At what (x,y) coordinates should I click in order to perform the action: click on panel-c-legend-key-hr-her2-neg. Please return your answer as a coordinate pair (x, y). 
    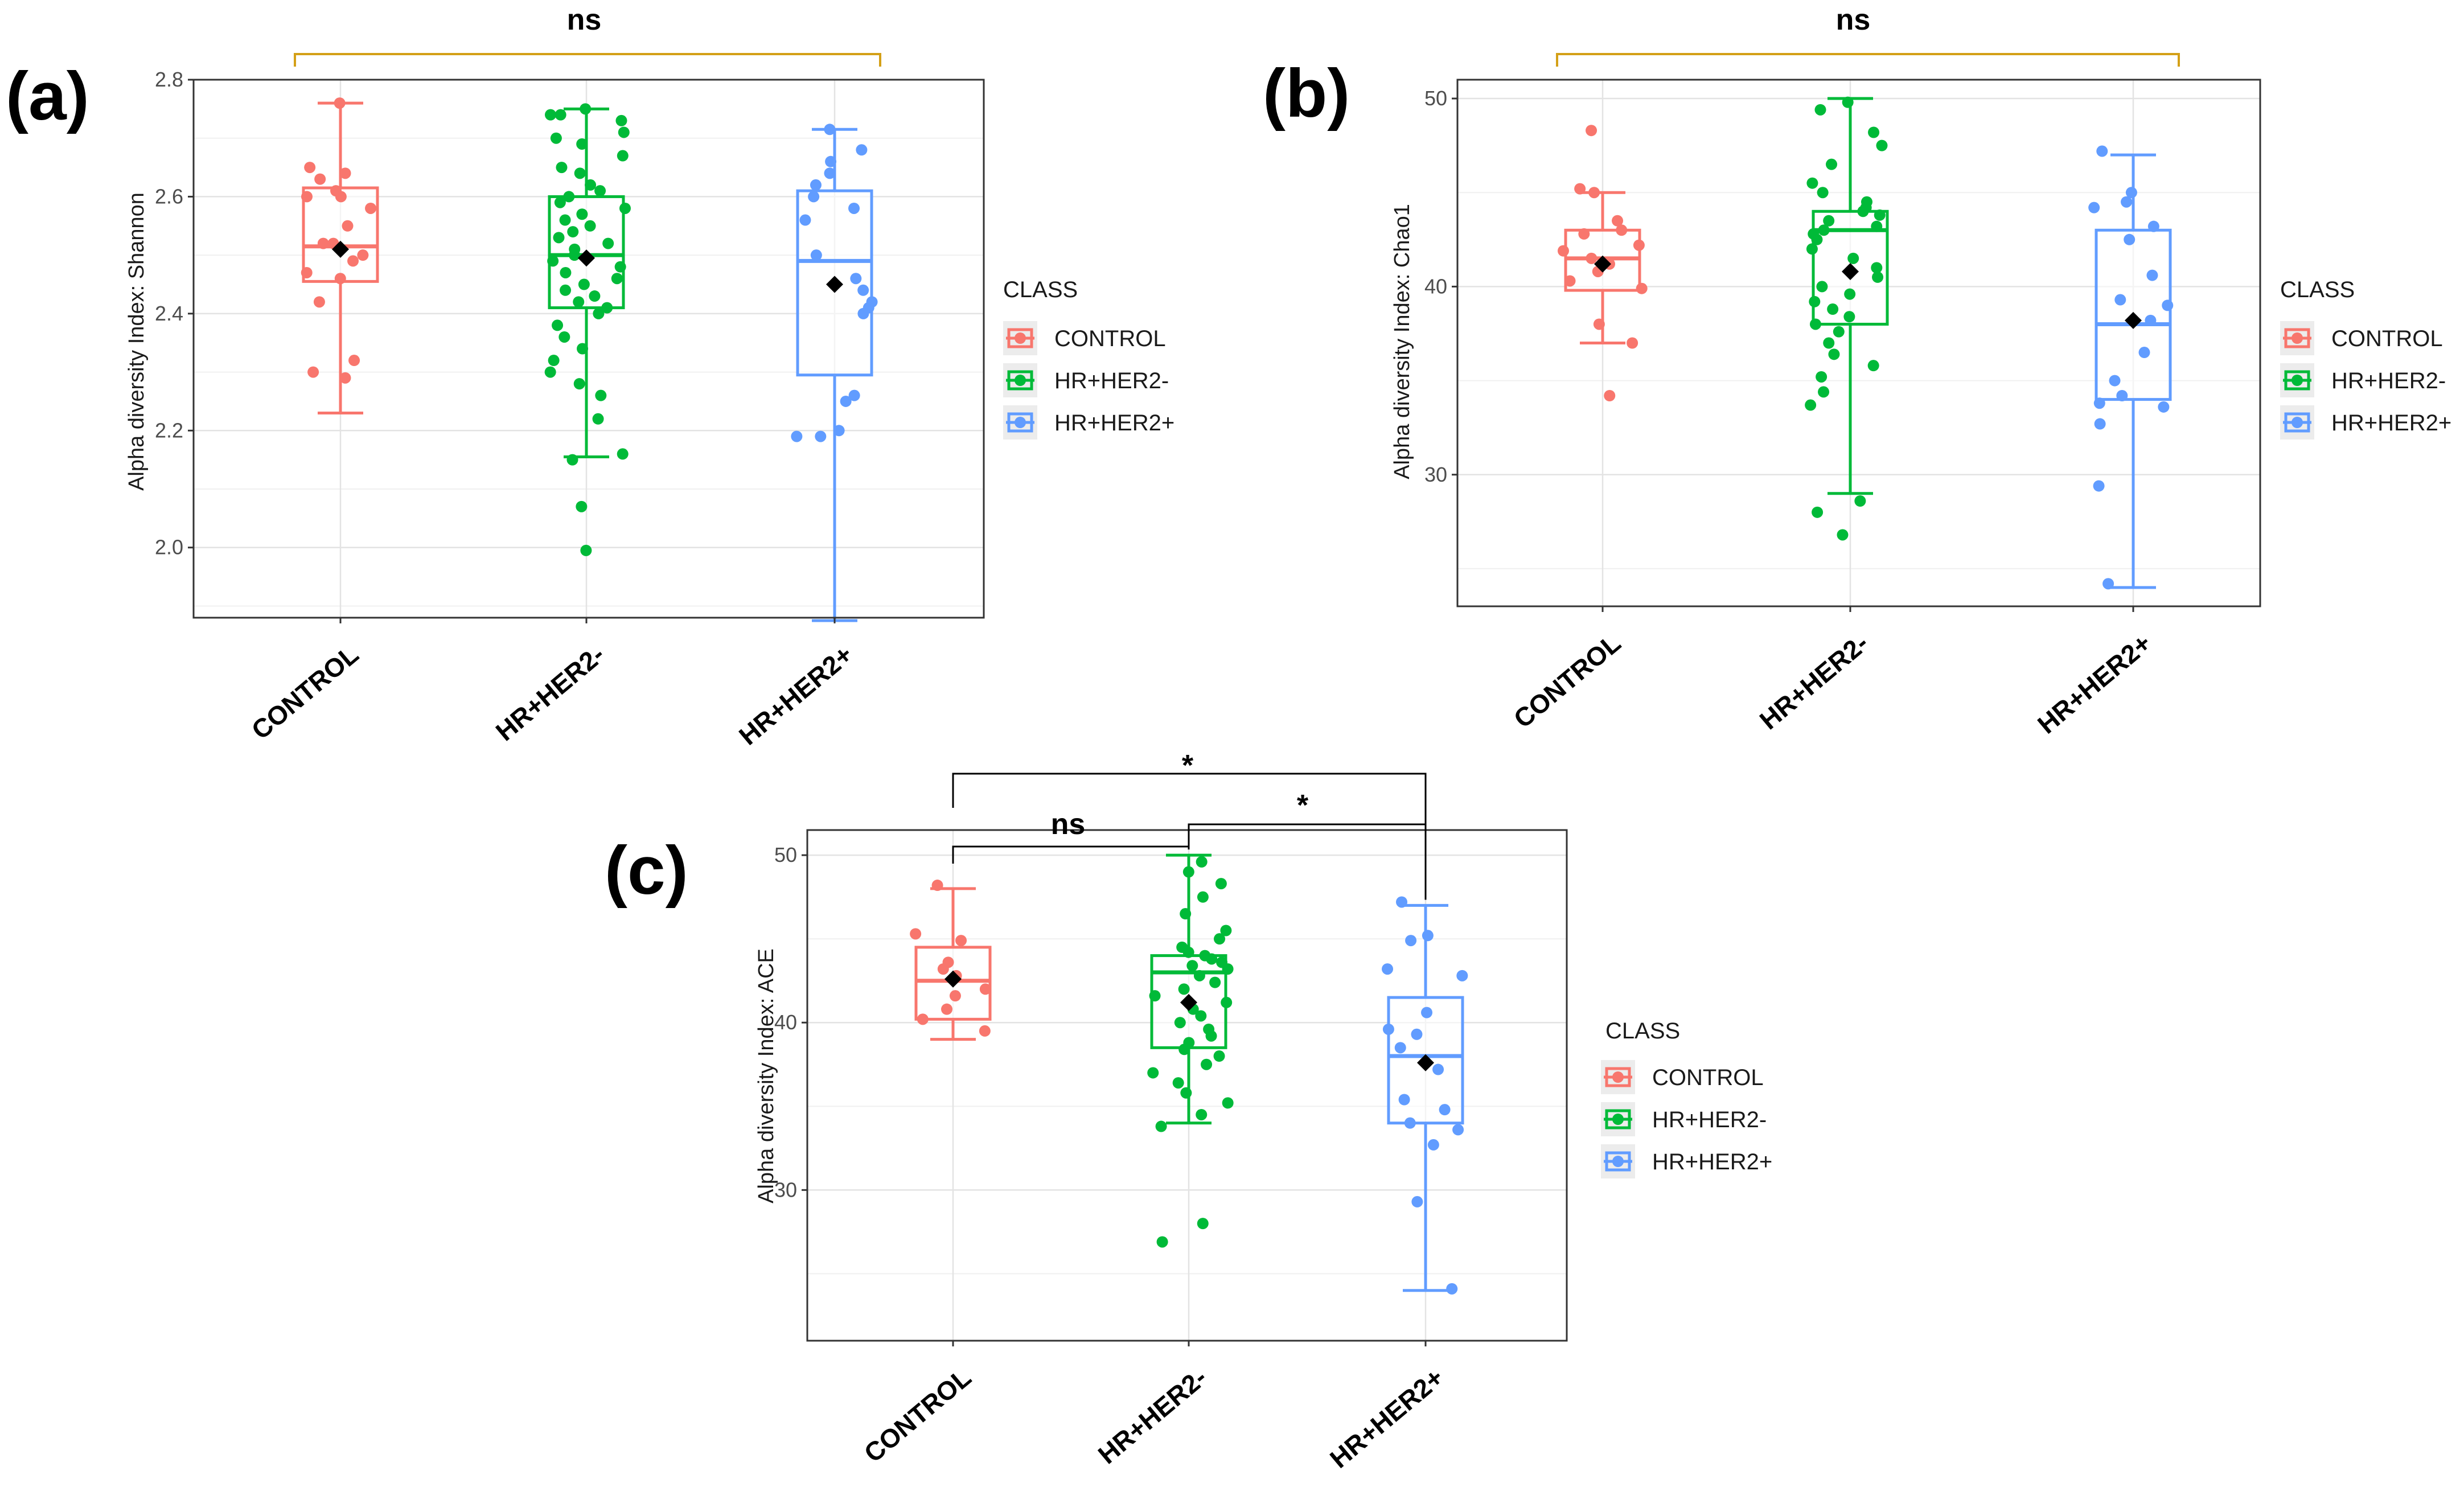
    Looking at the image, I should click on (1618, 1119).